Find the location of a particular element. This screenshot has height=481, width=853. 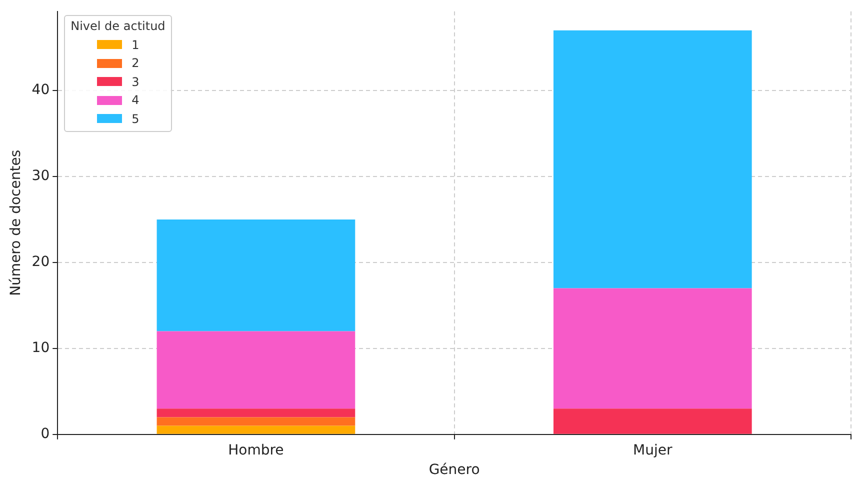

legend-label: 2 is located at coordinates (136, 63).